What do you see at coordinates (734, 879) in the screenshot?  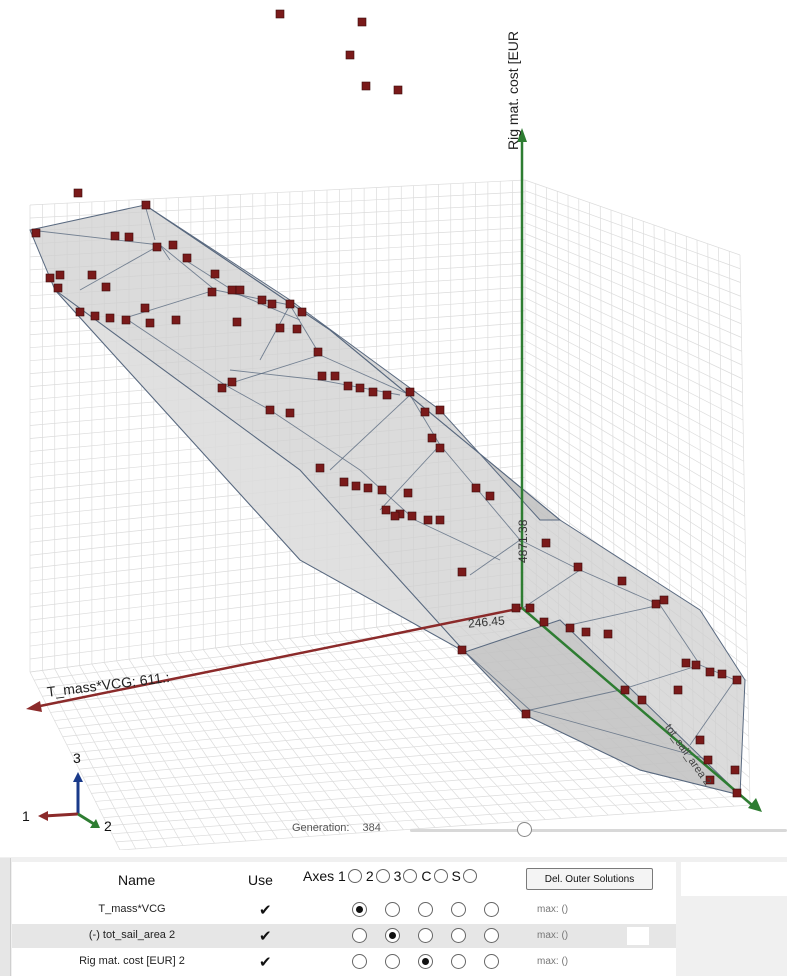 I see `table-blank-header` at bounding box center [734, 879].